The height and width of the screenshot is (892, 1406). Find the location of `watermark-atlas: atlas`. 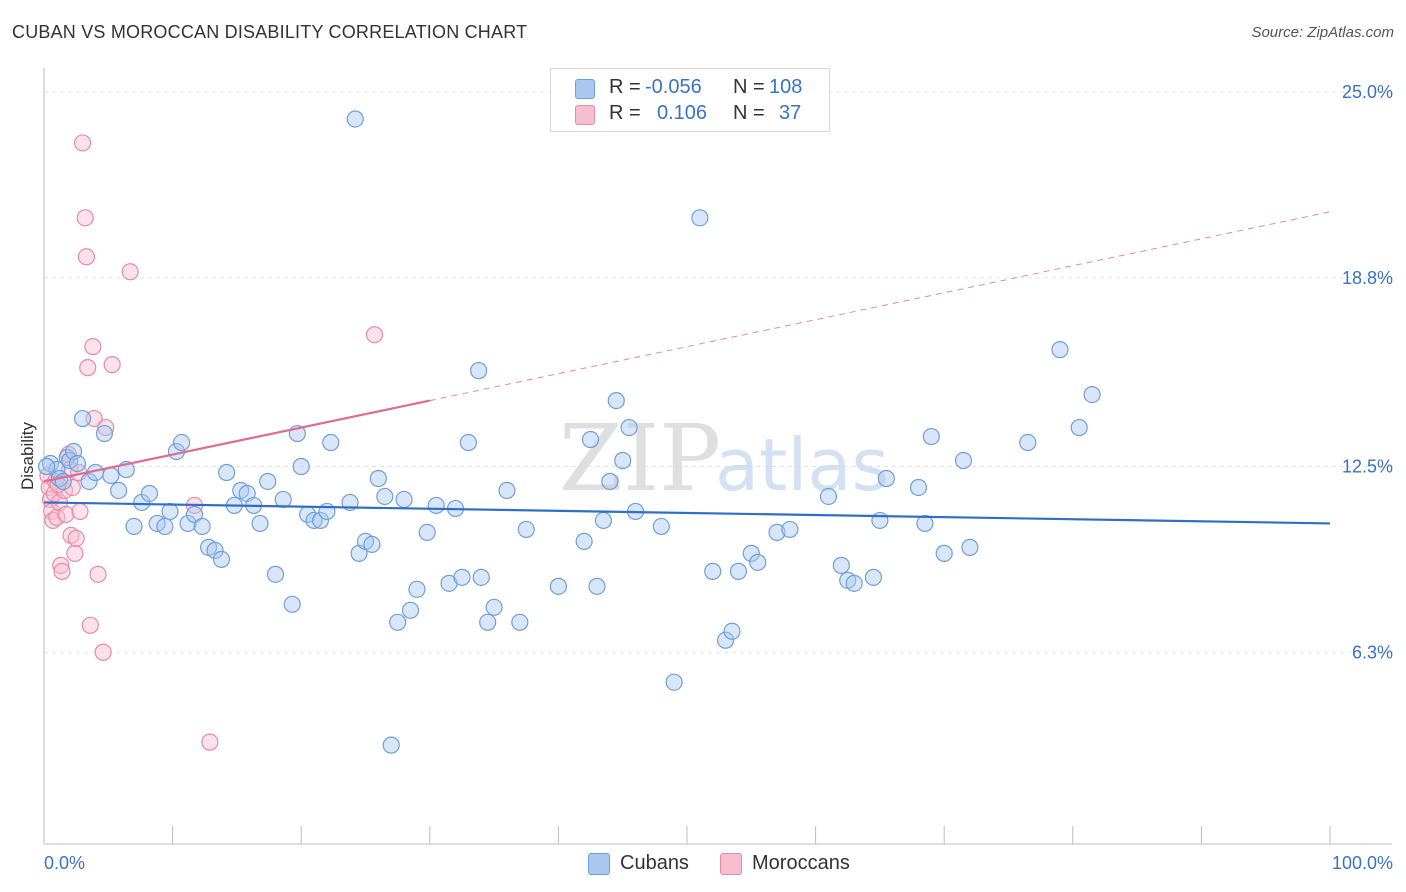

watermark-atlas: atlas is located at coordinates (802, 465).